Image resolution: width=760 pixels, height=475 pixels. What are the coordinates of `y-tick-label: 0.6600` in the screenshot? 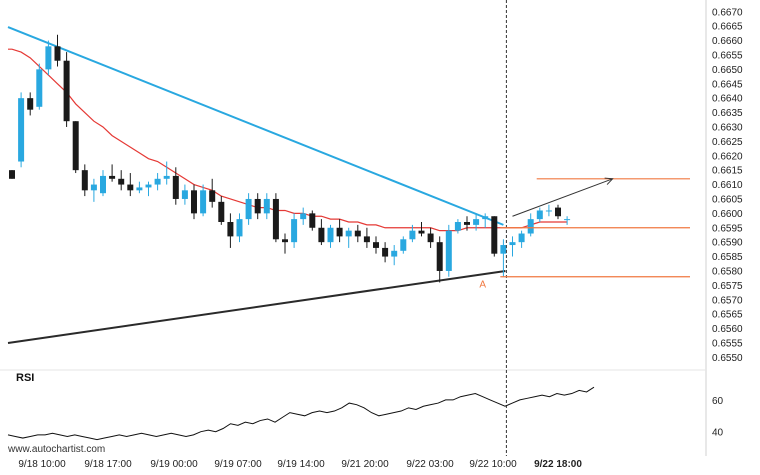 It's located at (727, 214).